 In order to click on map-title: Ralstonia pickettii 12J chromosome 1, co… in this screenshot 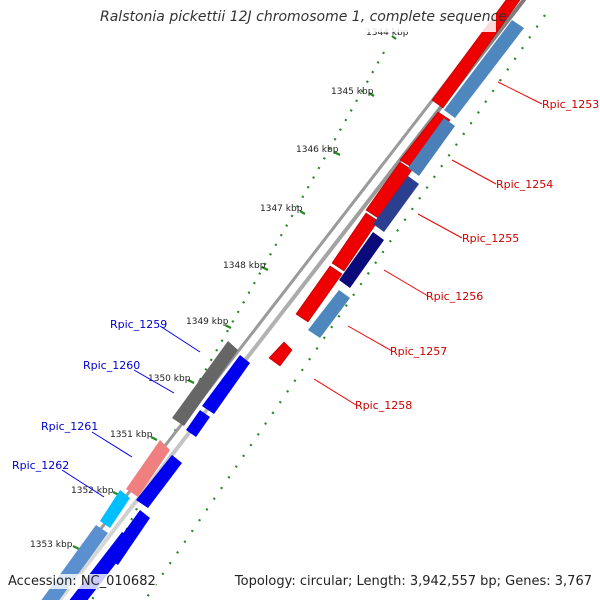, I will do `click(303, 17)`.